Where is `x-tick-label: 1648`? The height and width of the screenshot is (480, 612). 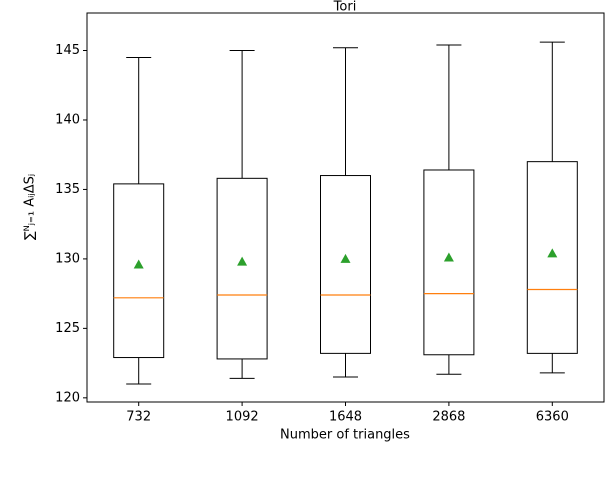 x-tick-label: 1648 is located at coordinates (345, 417).